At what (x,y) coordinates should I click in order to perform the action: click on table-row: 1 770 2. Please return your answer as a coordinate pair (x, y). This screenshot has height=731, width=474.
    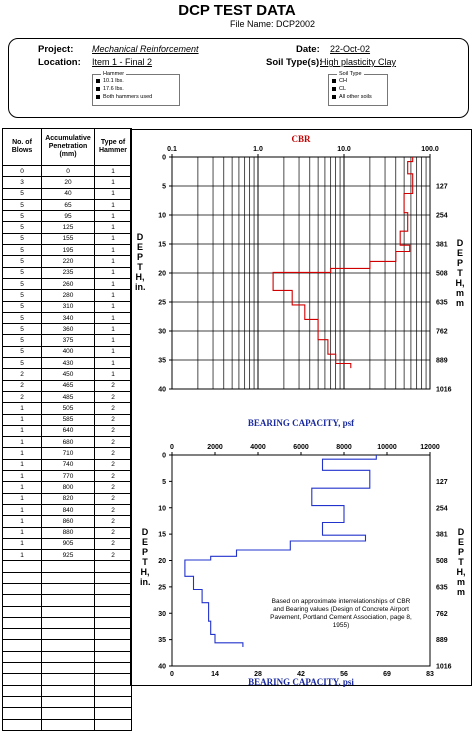
    Looking at the image, I should click on (67, 476).